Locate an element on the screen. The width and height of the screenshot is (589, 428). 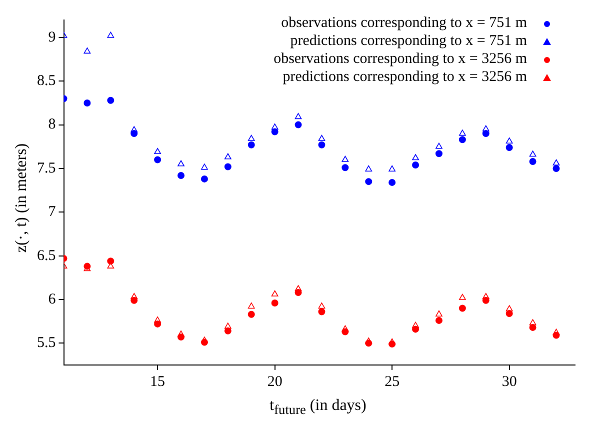
legend-label: observations corresponding to x = 3256 m is located at coordinates (400, 59).